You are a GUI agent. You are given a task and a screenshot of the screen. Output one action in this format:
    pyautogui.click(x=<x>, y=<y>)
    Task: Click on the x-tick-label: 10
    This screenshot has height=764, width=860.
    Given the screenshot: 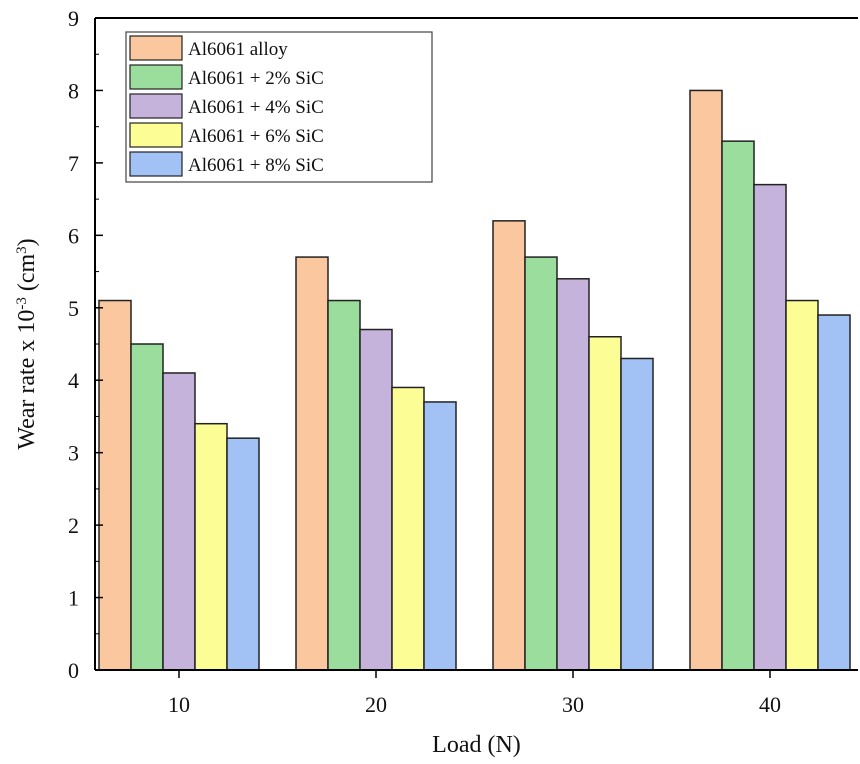 What is the action you would take?
    pyautogui.click(x=179, y=704)
    